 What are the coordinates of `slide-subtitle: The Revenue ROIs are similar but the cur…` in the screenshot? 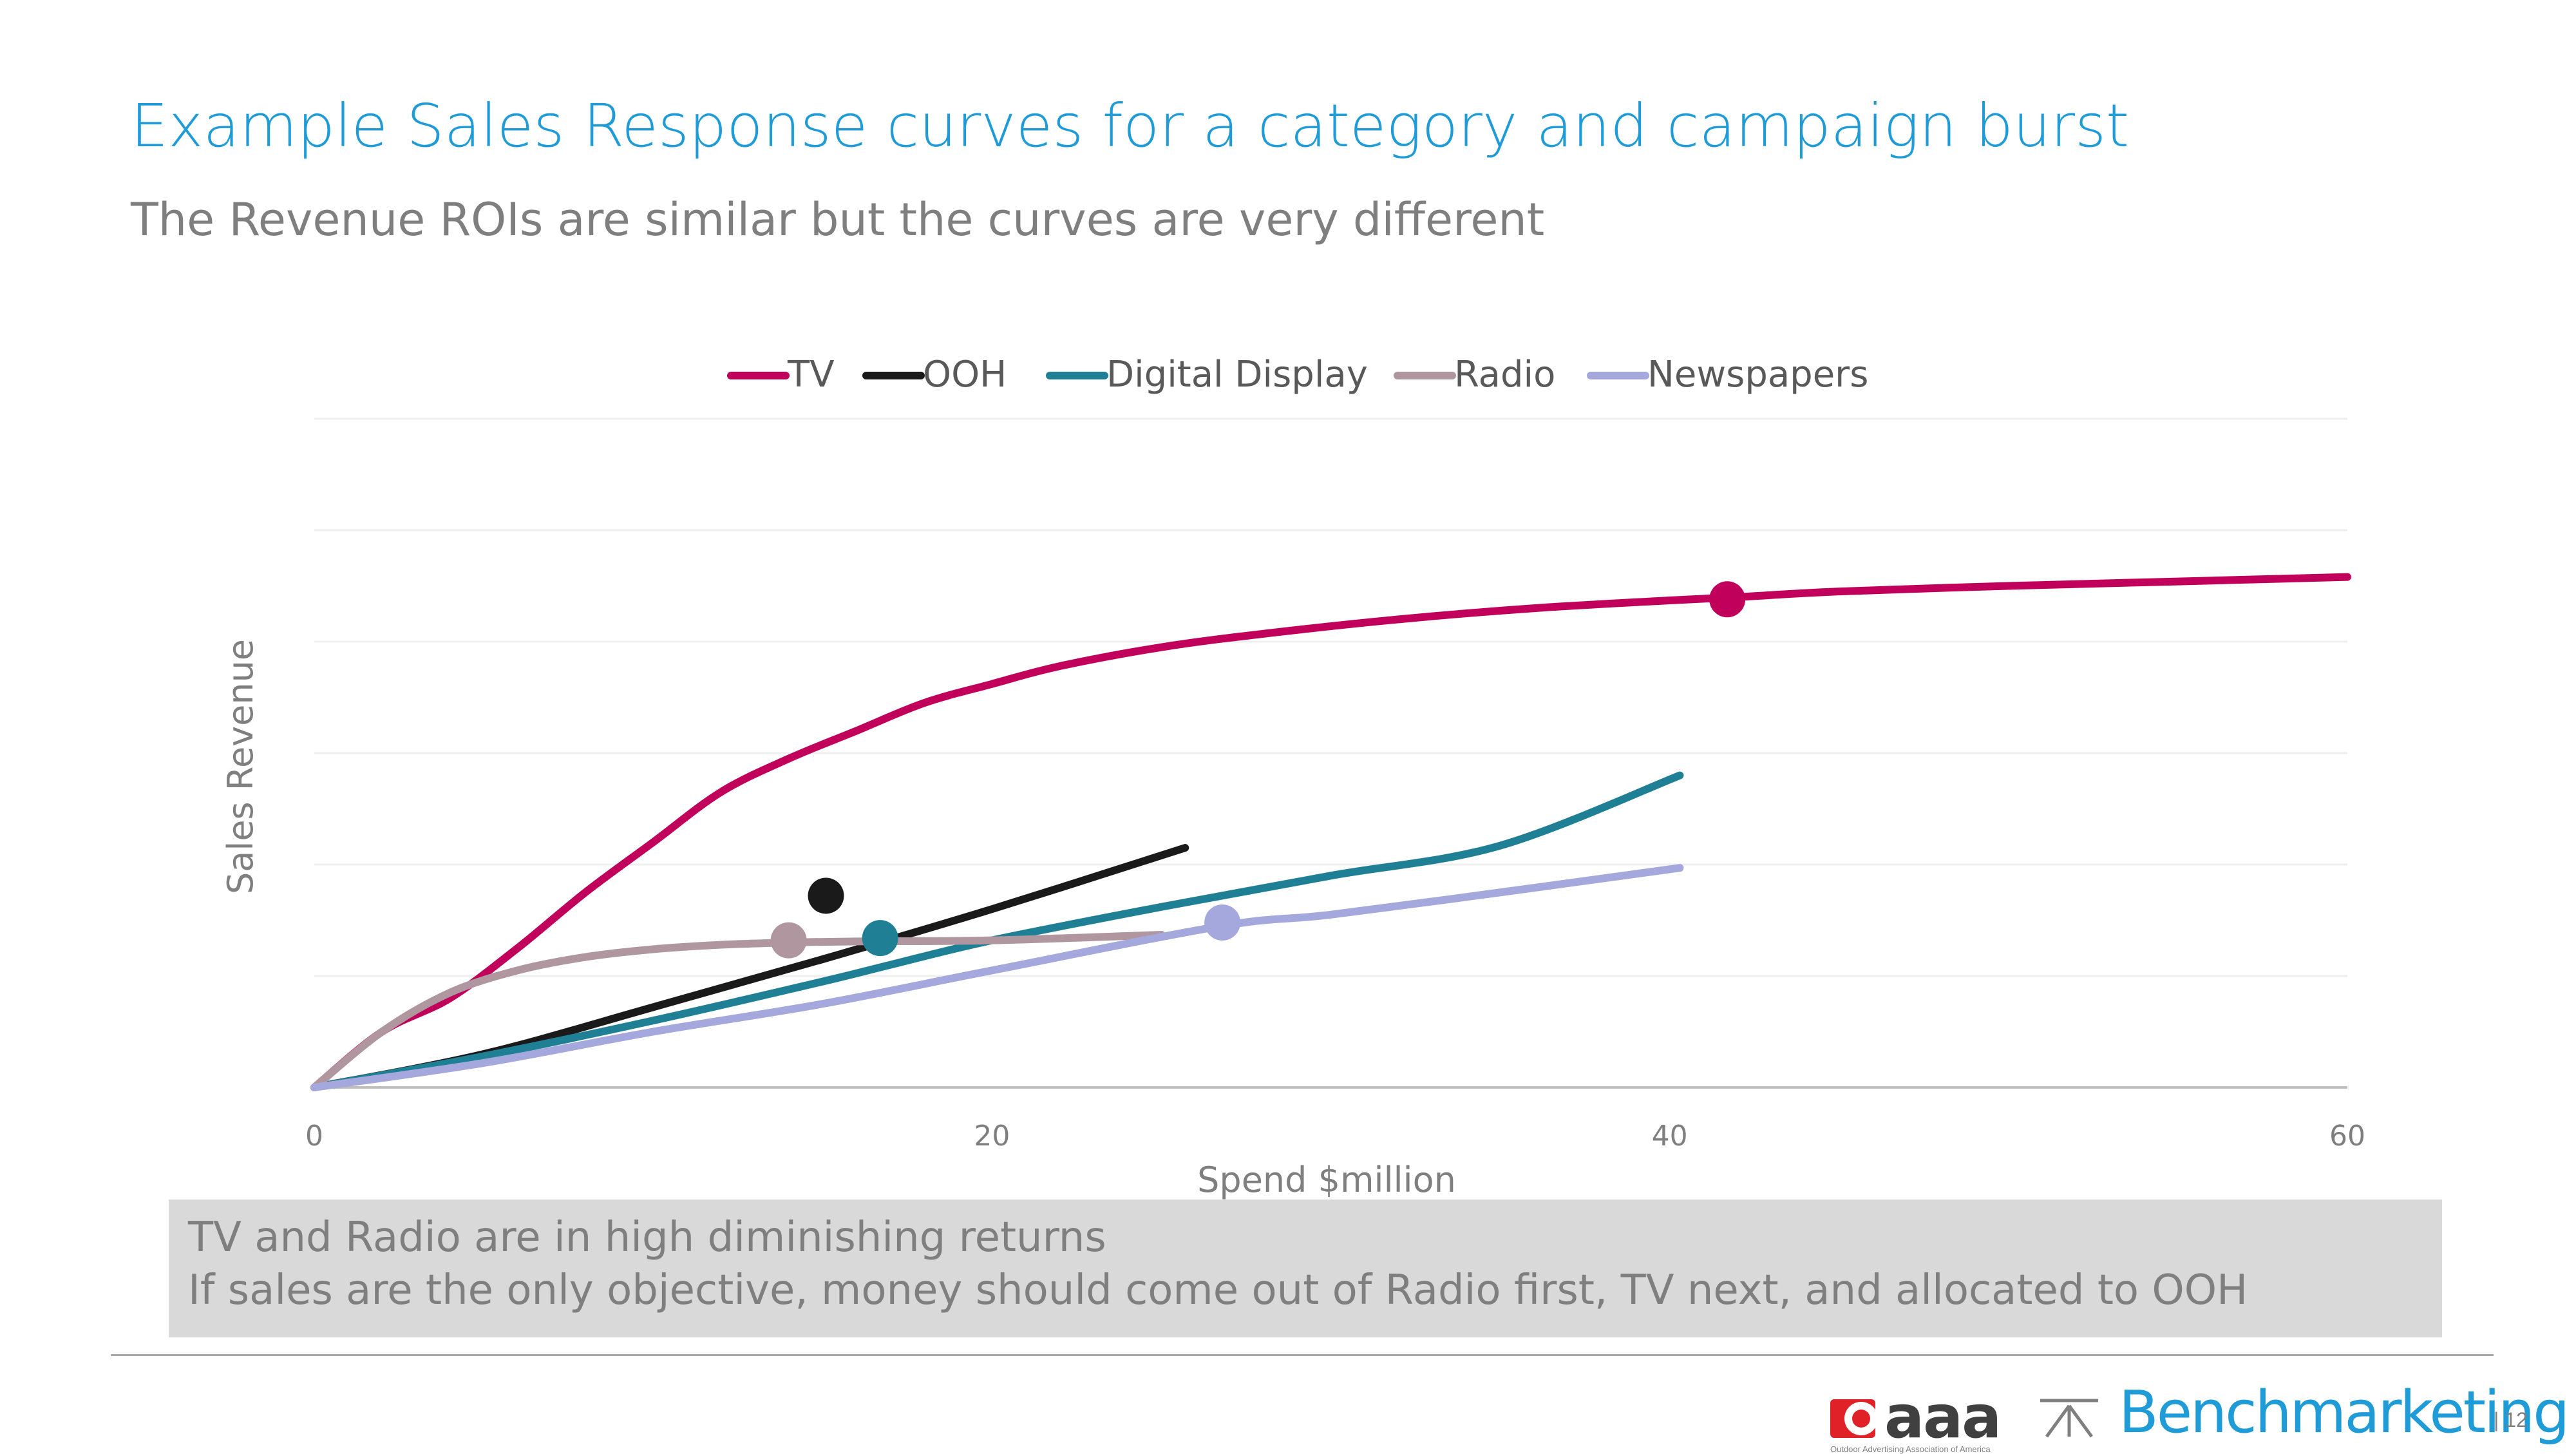 It's located at (838, 219).